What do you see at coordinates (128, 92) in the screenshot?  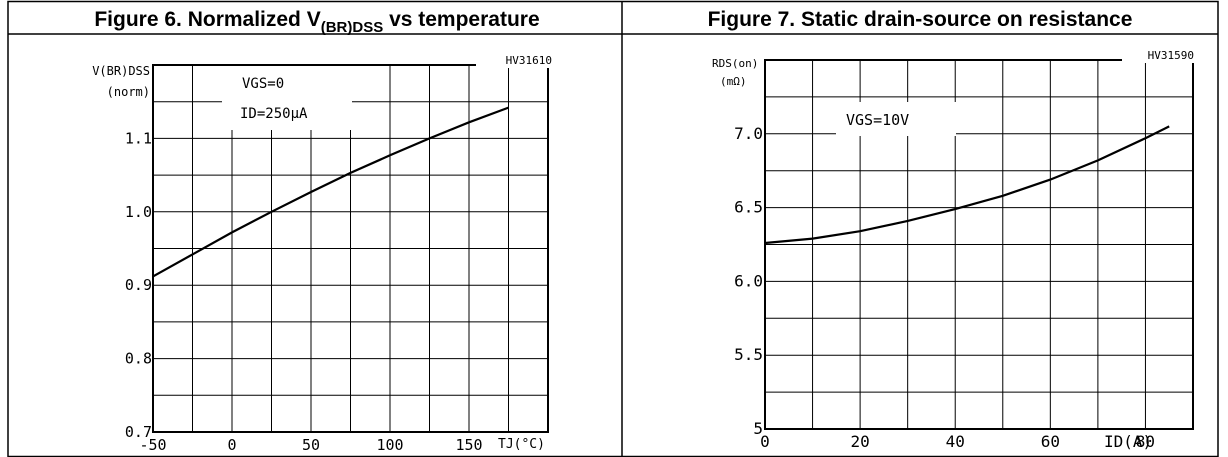 I see `chart-1-ylabel-line2: (norm)` at bounding box center [128, 92].